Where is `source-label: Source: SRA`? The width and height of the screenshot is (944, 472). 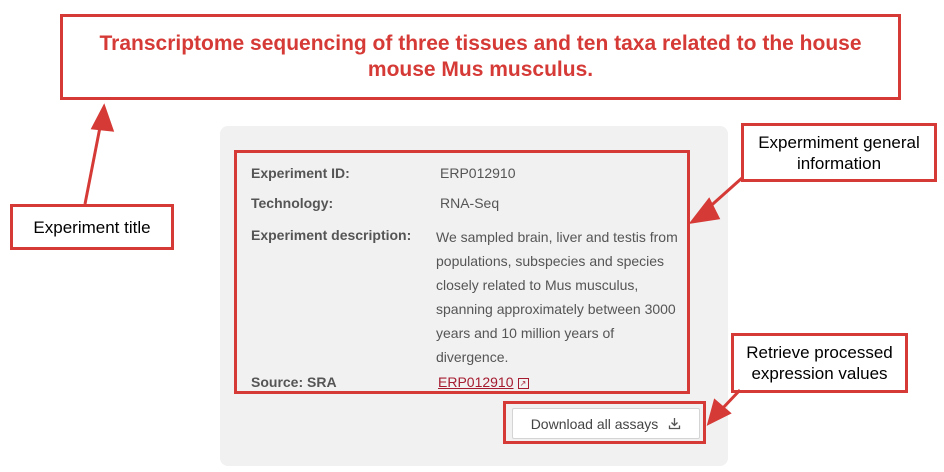 source-label: Source: SRA is located at coordinates (294, 382).